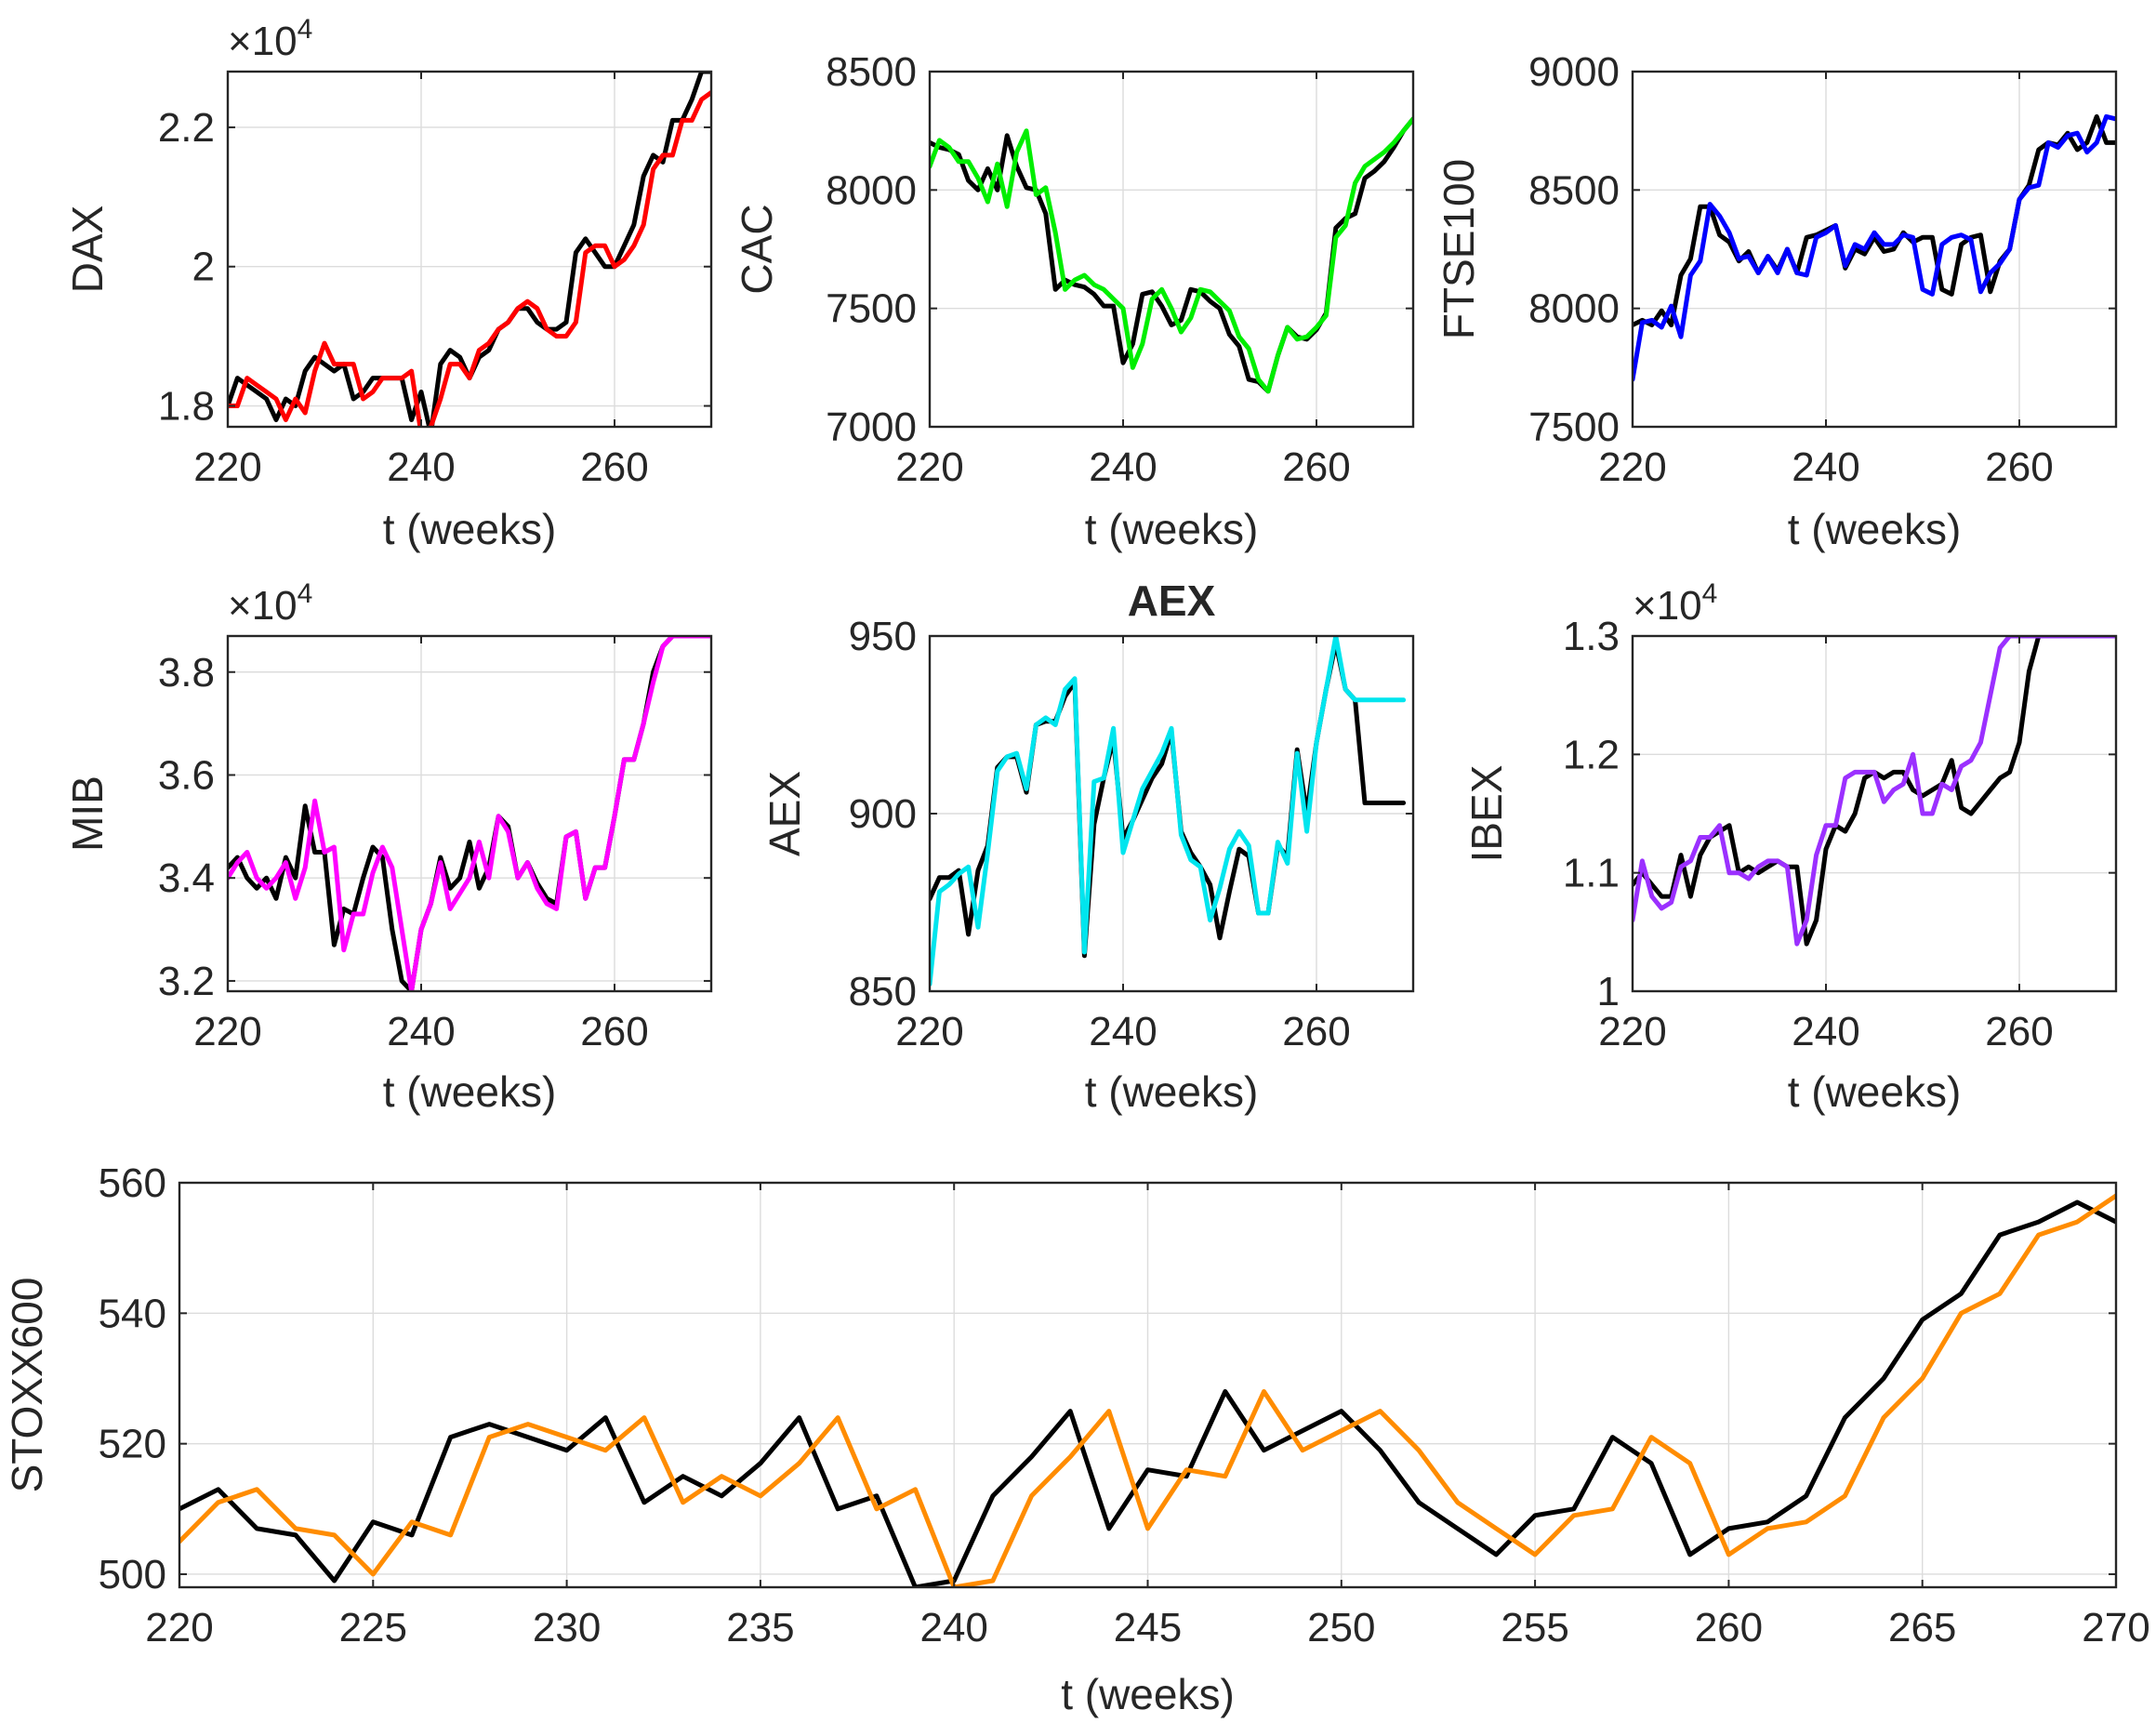 Image resolution: width=2156 pixels, height=1723 pixels. I want to click on stoxx-x-tick-label: 255, so click(1534, 1627).